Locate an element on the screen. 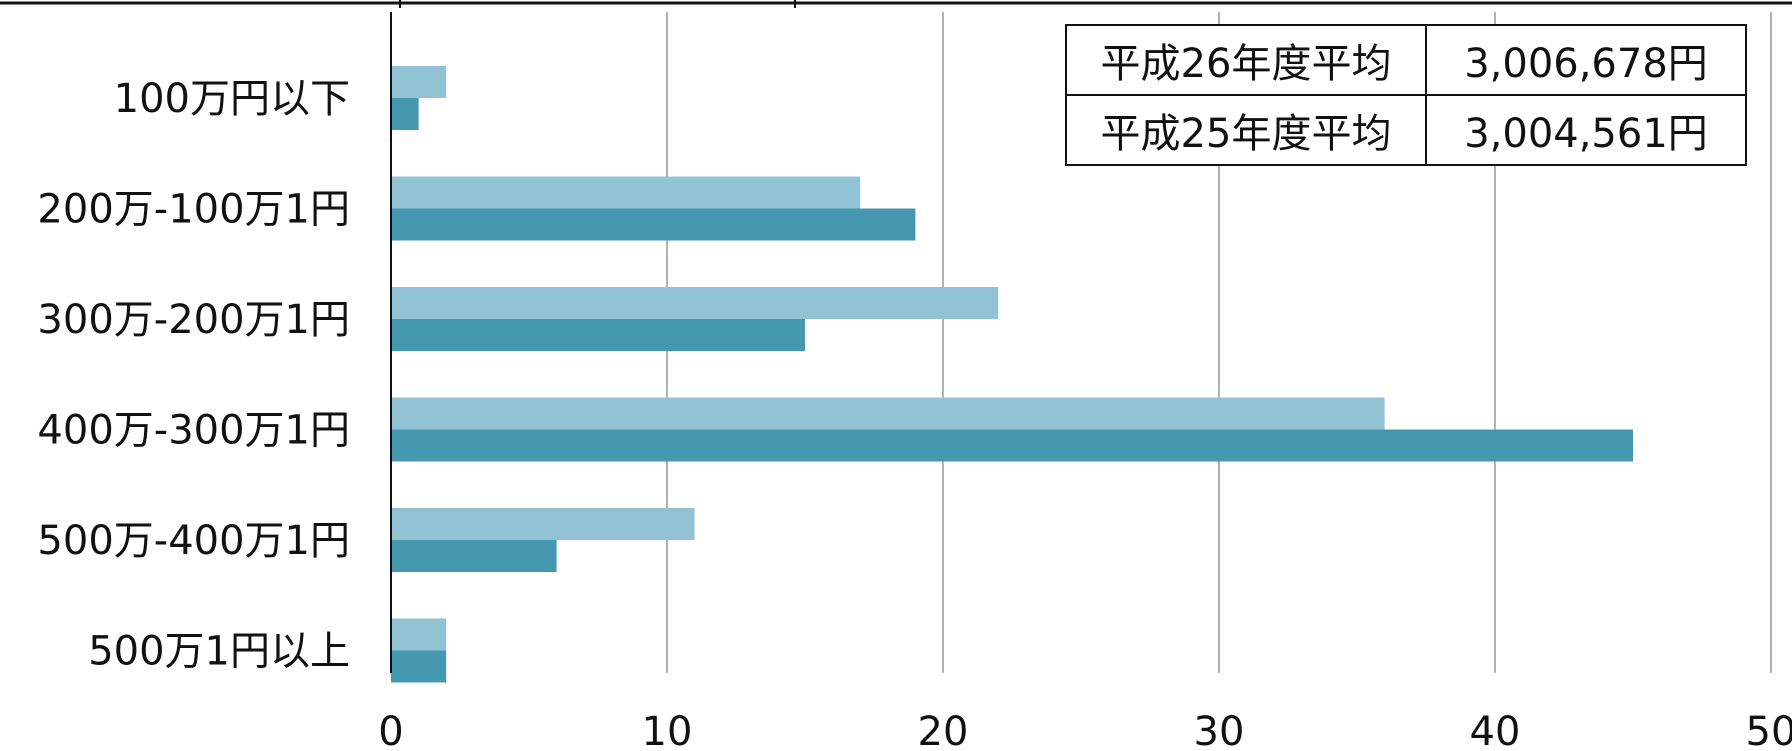 This screenshot has height=751, width=1792. x-tick-label: 40 is located at coordinates (1495, 730).